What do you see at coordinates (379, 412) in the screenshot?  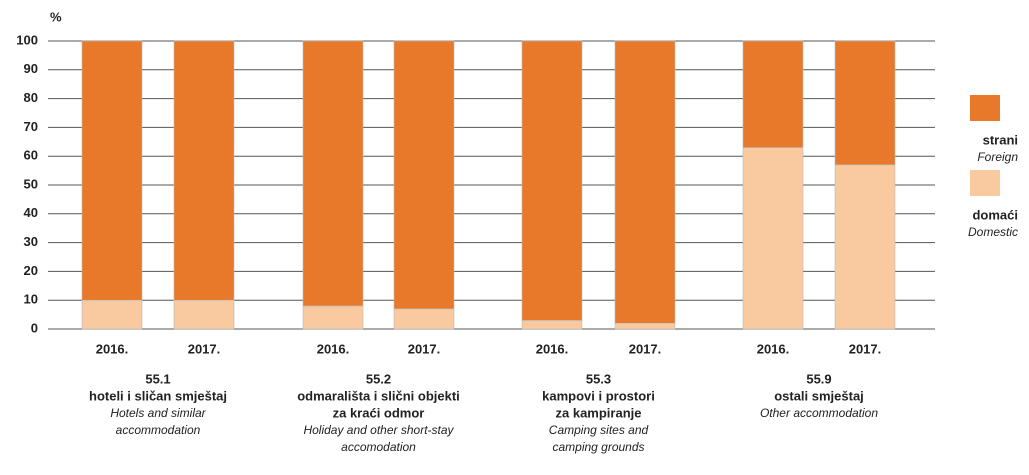 I see `group-name: za kraći odmor` at bounding box center [379, 412].